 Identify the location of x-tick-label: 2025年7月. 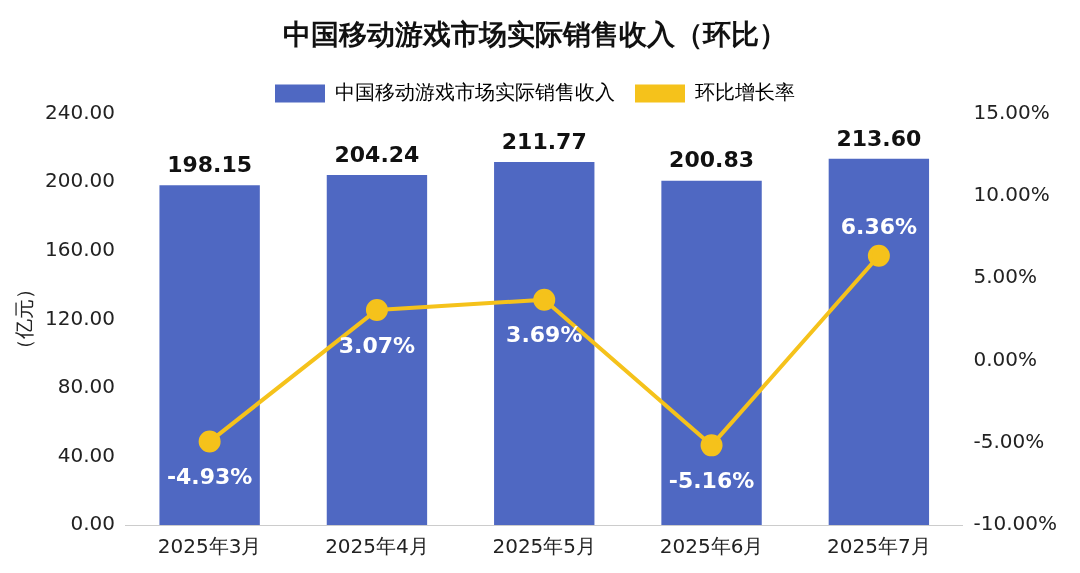
(879, 546).